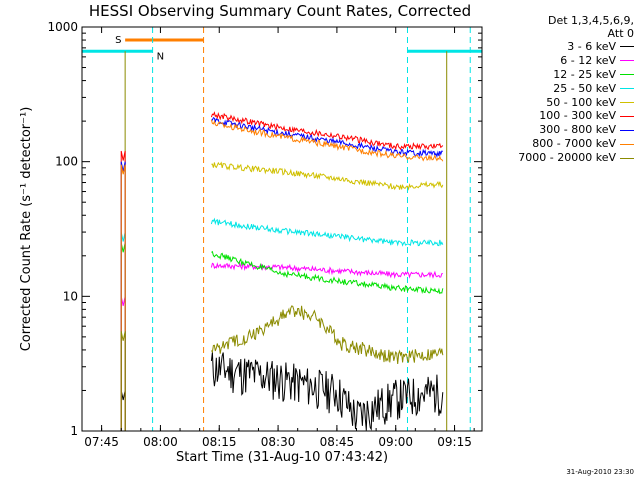 The image size is (640, 480). What do you see at coordinates (591, 46) in the screenshot?
I see `legend-item-label: 3 - 6 keV` at bounding box center [591, 46].